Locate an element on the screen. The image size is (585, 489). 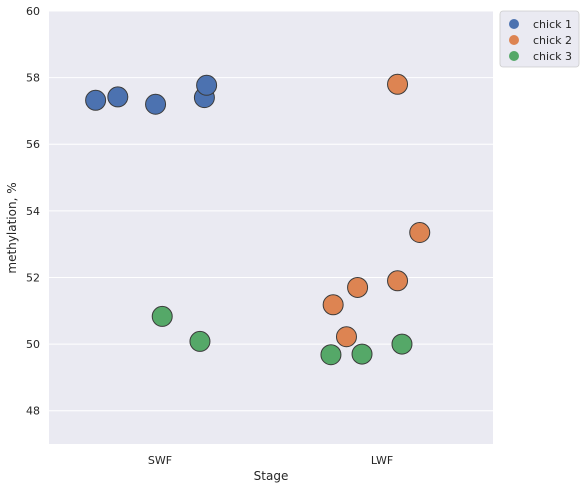
y-tick-labels: 48 50 52 54 56 58 60 is located at coordinates (33, 211).